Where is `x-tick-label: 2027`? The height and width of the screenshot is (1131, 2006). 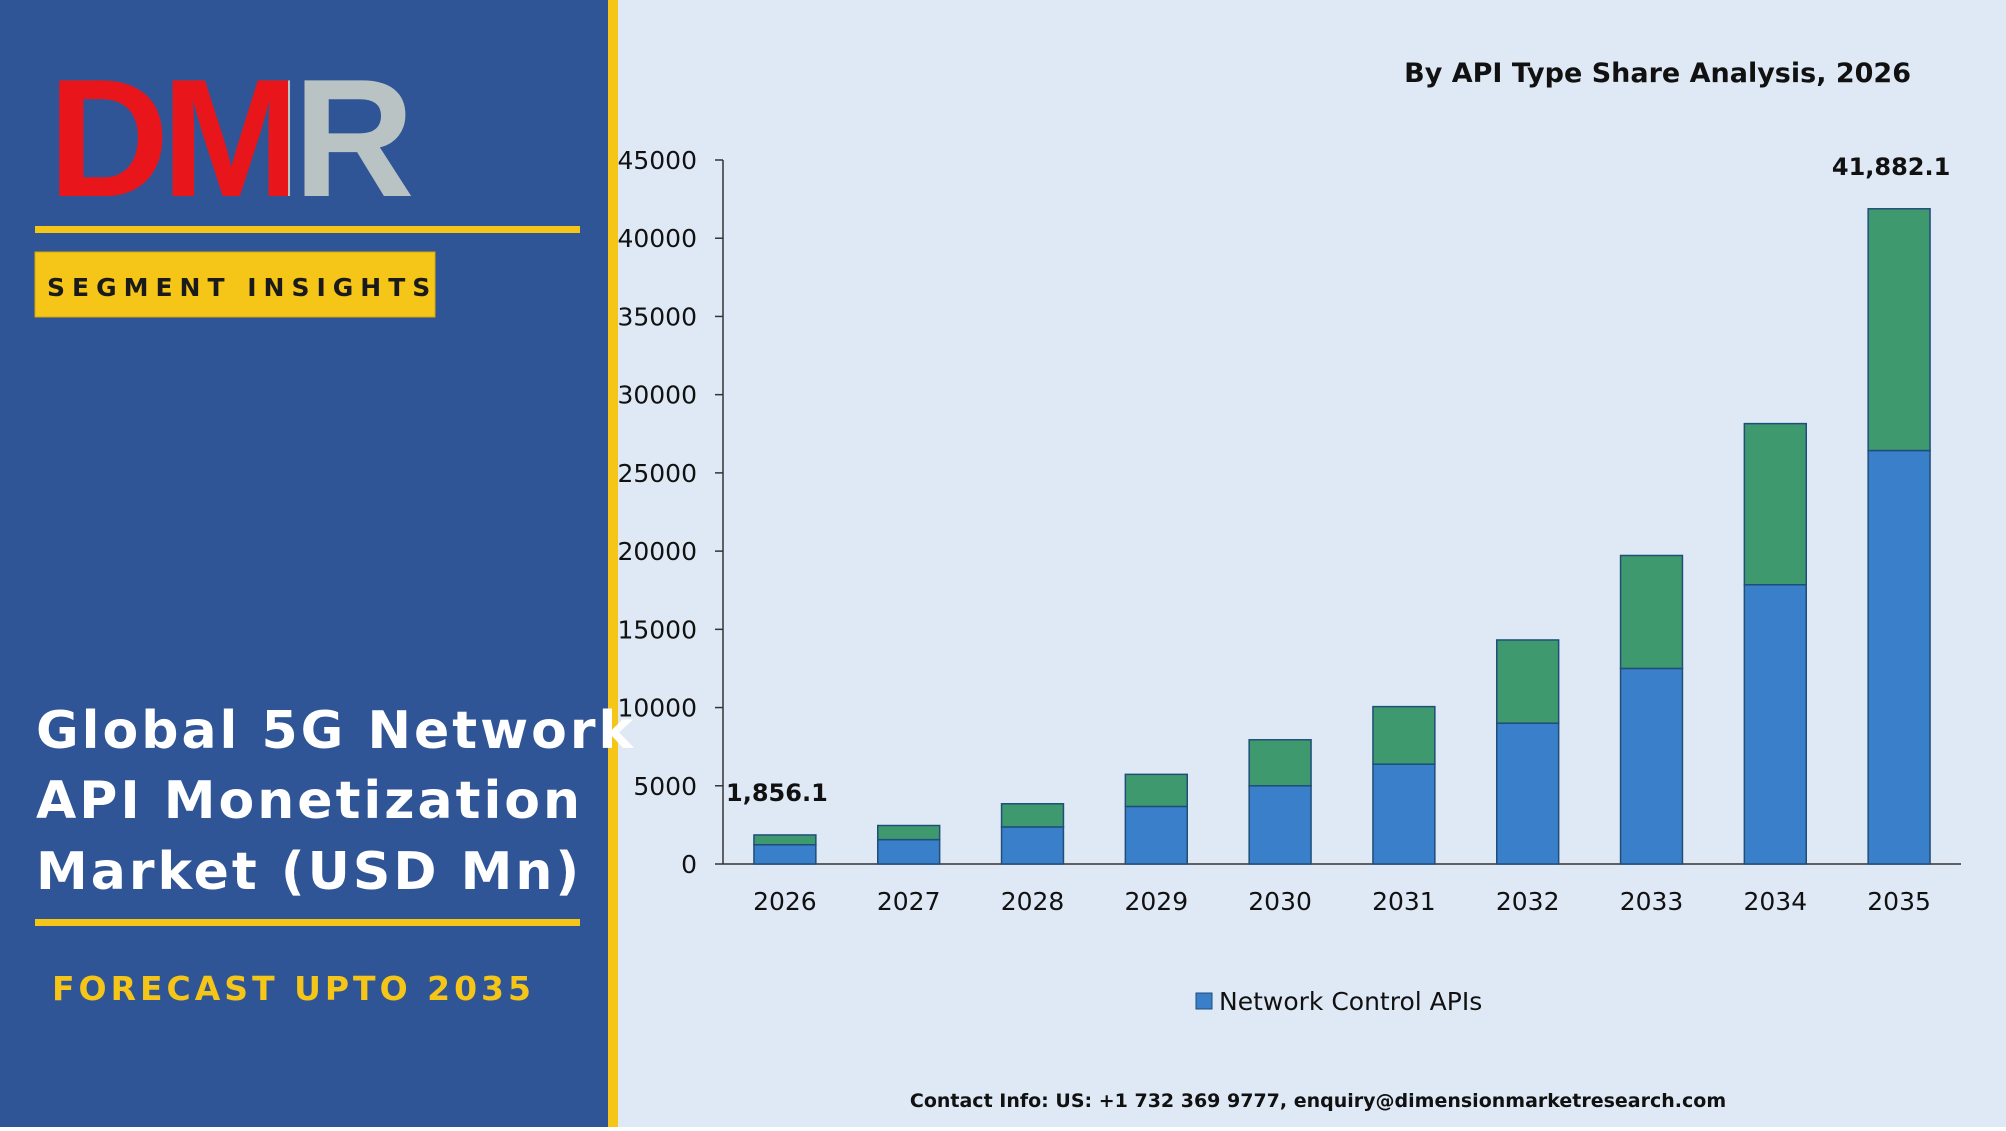
x-tick-label: 2027 is located at coordinates (909, 901).